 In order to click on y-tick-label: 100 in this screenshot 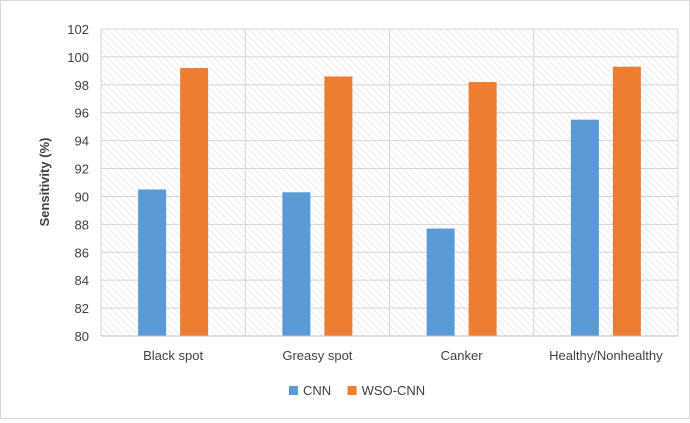, I will do `click(78, 57)`.